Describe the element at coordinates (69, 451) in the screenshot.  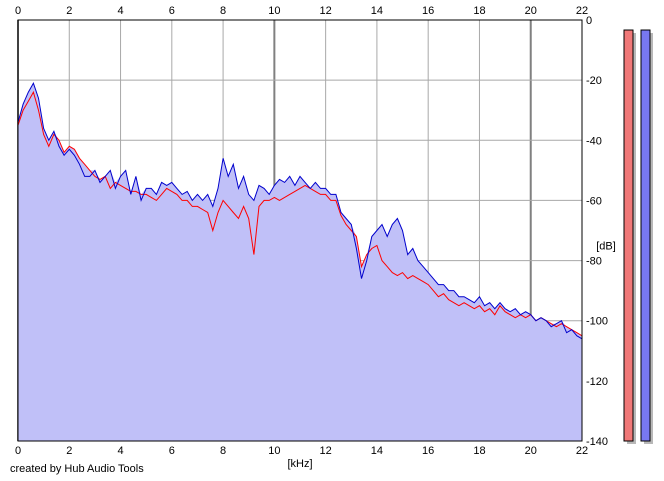
I see `x-tick-label-bottom: 2` at that location.